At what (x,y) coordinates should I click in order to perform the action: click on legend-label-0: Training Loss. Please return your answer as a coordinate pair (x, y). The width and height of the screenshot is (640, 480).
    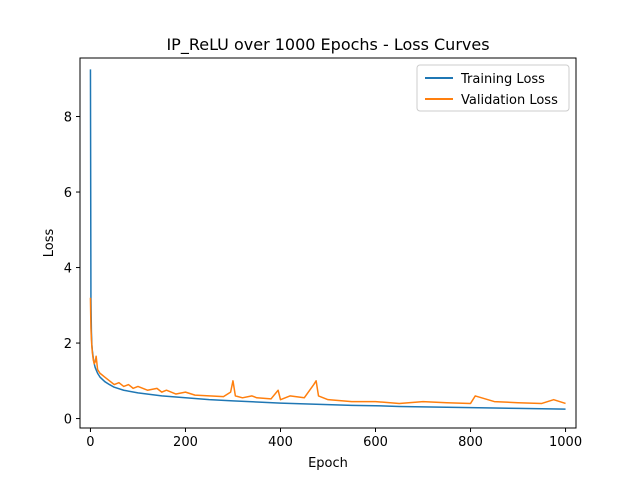
    Looking at the image, I should click on (502, 79).